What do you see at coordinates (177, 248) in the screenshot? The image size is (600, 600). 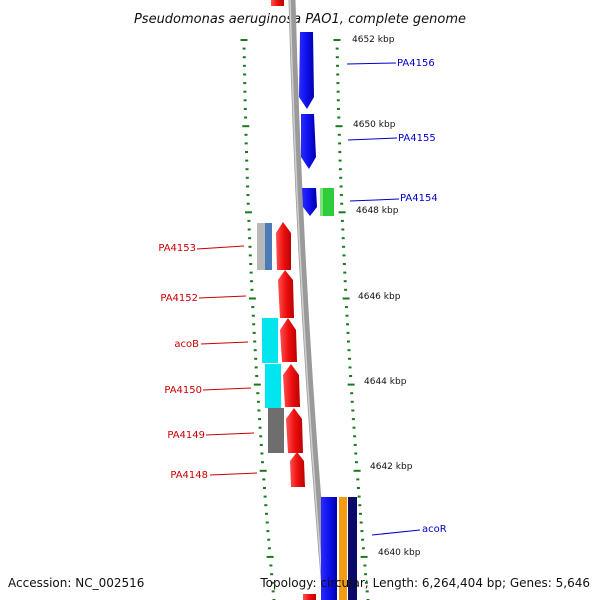 I see `gene-label-PA4153: PA4153` at bounding box center [177, 248].